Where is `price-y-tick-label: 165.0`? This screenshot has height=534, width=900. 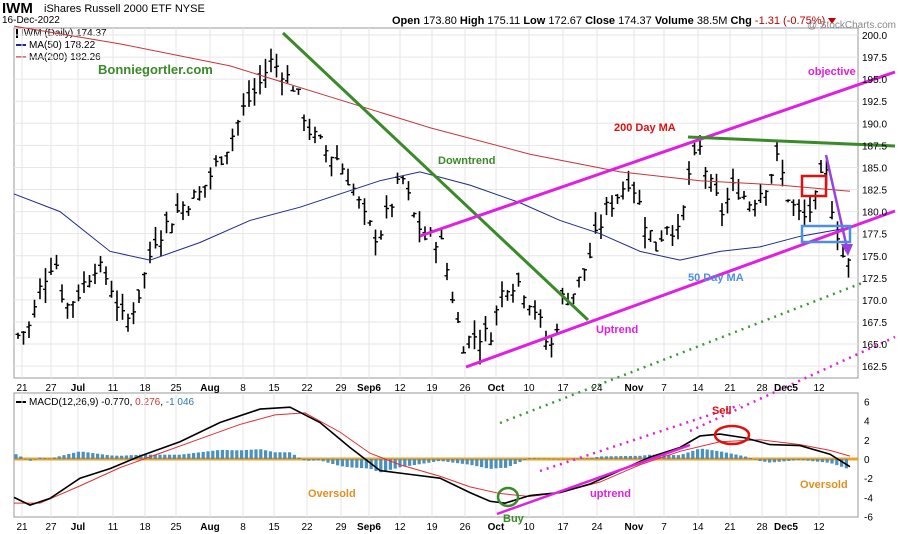 price-y-tick-label: 165.0 is located at coordinates (874, 345).